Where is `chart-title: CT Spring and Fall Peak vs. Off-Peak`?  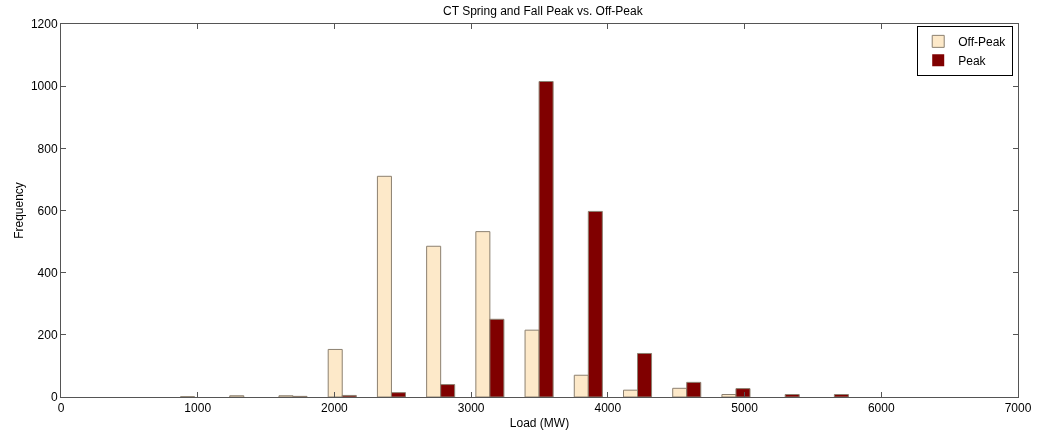
chart-title: CT Spring and Fall Peak vs. Off-Peak is located at coordinates (543, 11).